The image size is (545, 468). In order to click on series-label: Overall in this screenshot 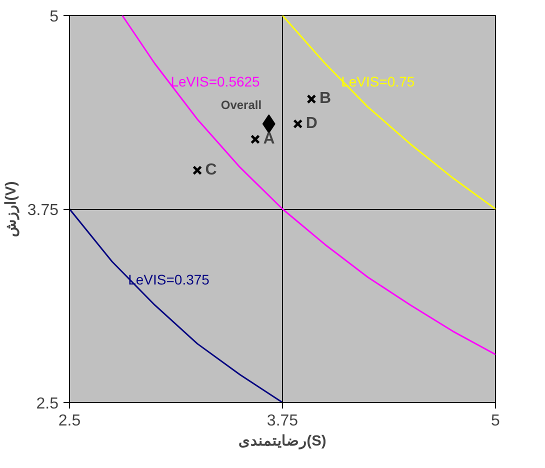, I will do `click(241, 105)`.